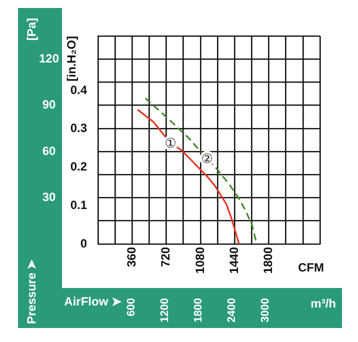 Image resolution: width=358 pixels, height=342 pixels. Describe the element at coordinates (170, 144) in the screenshot. I see `annotation: ①` at that location.